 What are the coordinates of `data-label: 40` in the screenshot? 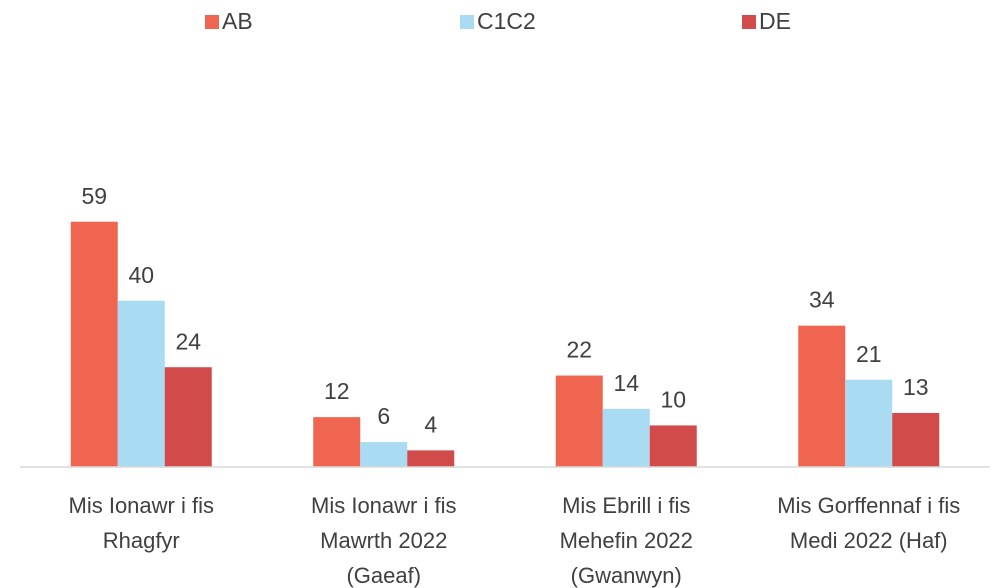 It's located at (141, 275).